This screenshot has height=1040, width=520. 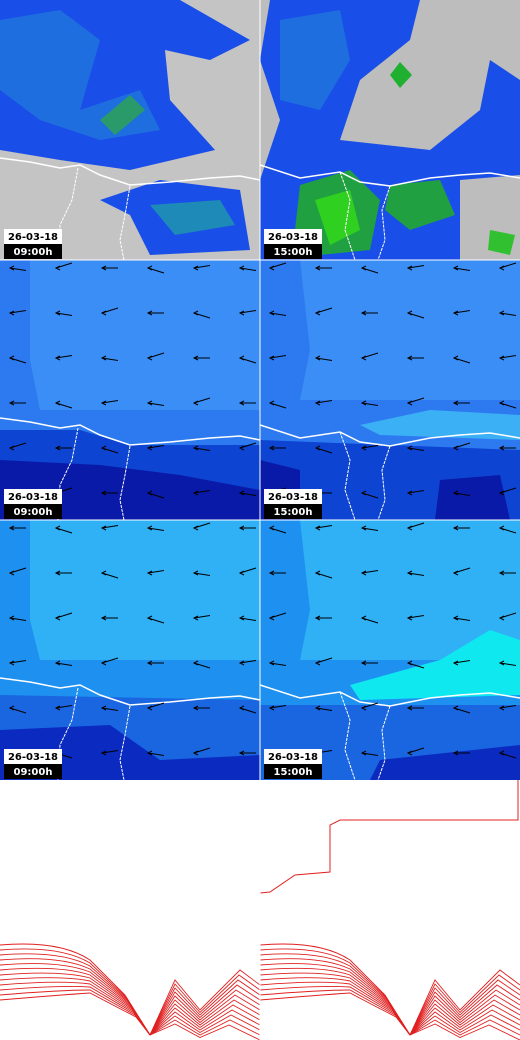 I want to click on map-panel: 26-03-18 09:00h, so click(x=130, y=130).